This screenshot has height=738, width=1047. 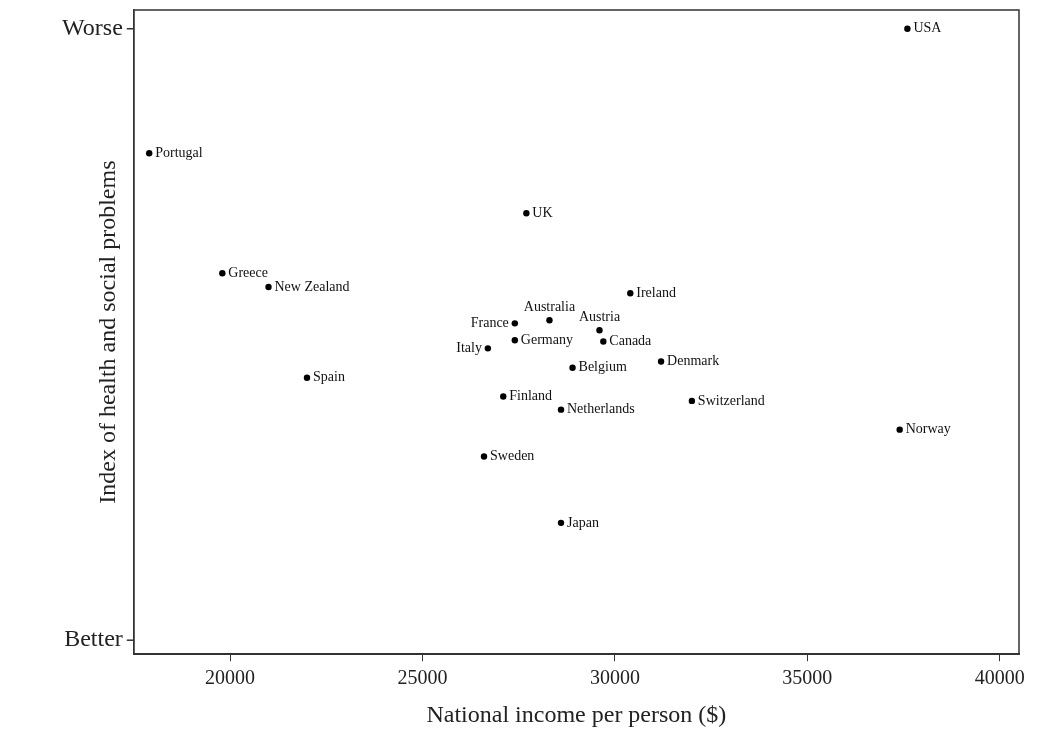 What do you see at coordinates (106, 332) in the screenshot?
I see `y-axis-title: Index of health and social problems` at bounding box center [106, 332].